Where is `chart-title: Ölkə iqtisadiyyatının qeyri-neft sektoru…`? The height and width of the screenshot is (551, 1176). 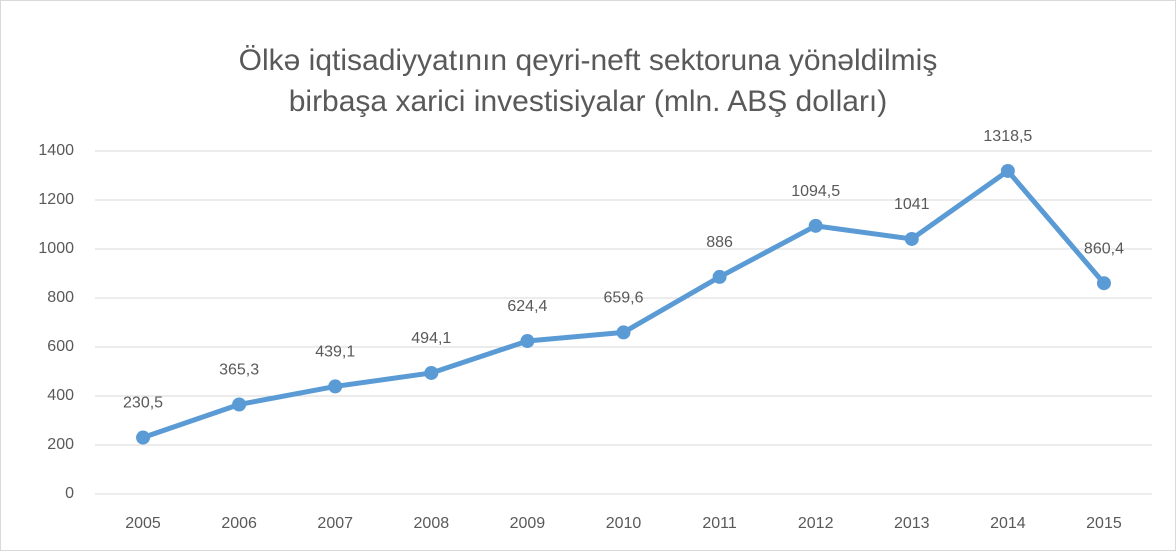 chart-title: Ölkə iqtisadiyyatının qeyri-neft sektoru… is located at coordinates (588, 60).